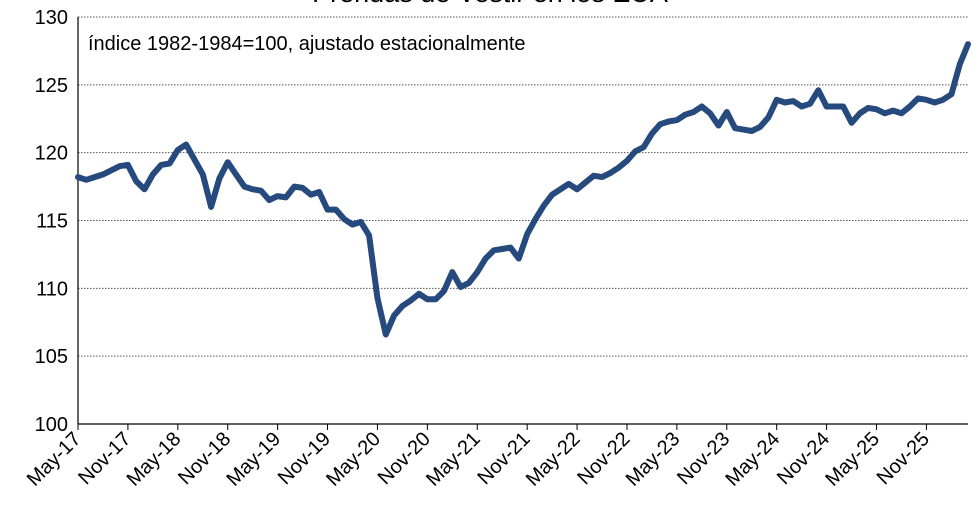 This screenshot has height=525, width=973. I want to click on x-tick-label: May-25, so click(852, 459).